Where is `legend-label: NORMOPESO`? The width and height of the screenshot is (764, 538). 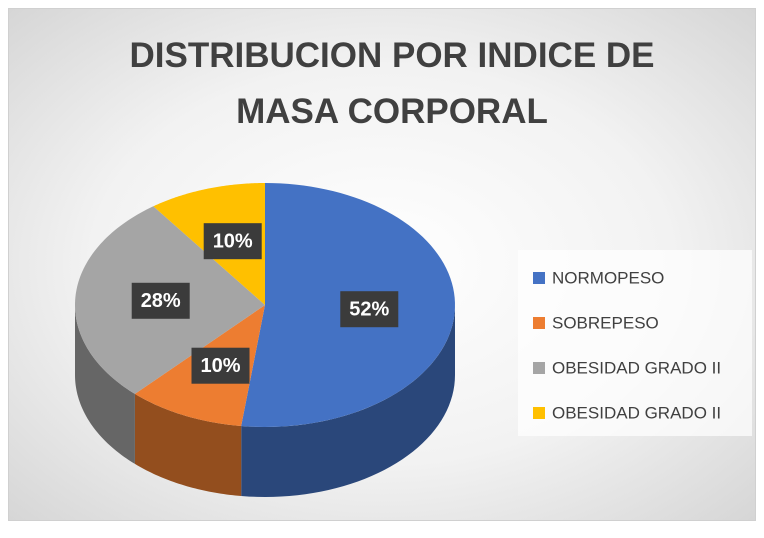
legend-label: NORMOPESO is located at coordinates (608, 277).